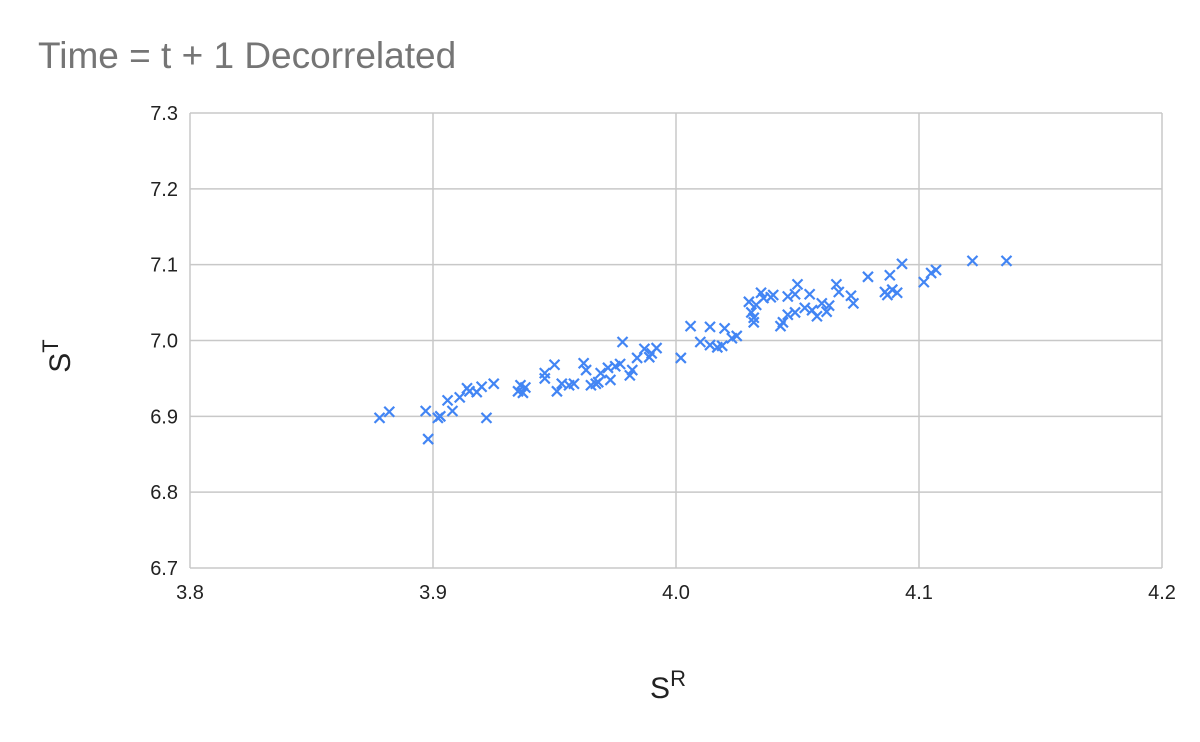  Describe the element at coordinates (919, 593) in the screenshot. I see `x-tick-label: 4.1` at that location.